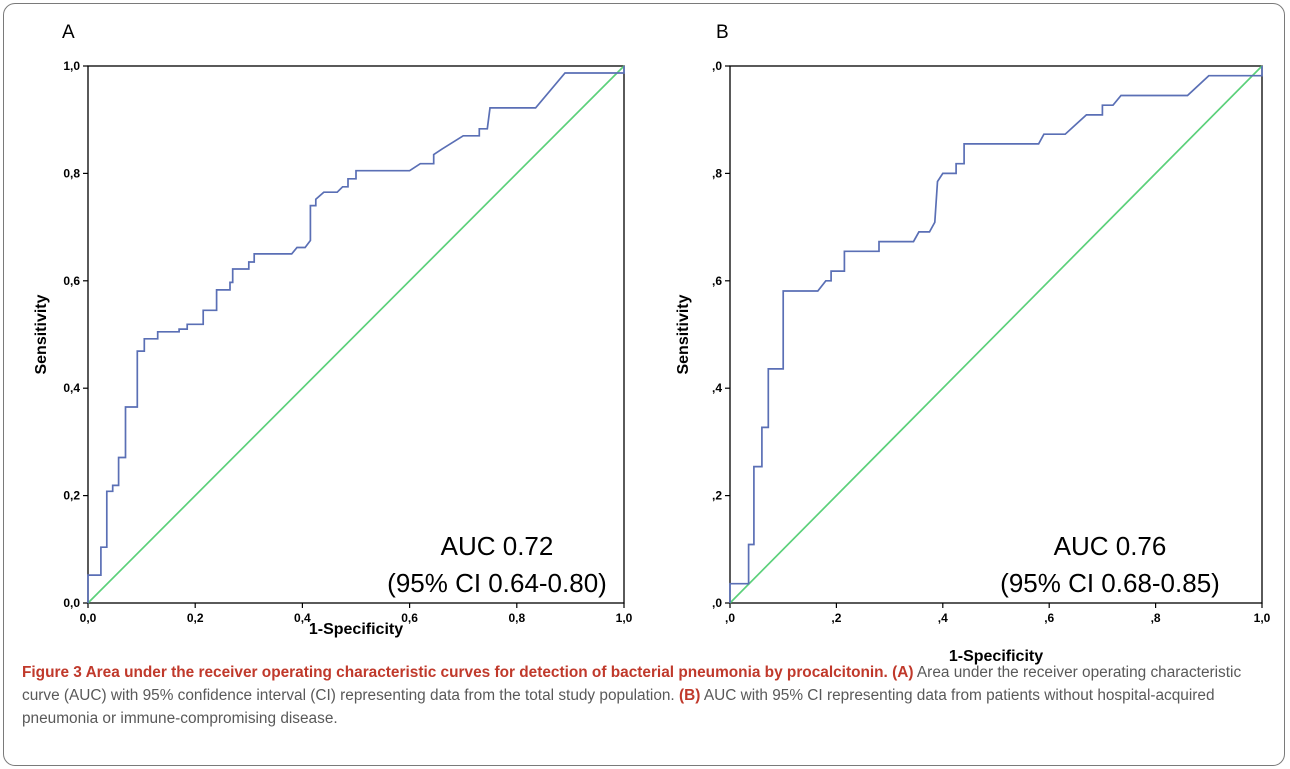 Image resolution: width=1290 pixels, height=769 pixels. What do you see at coordinates (1156, 618) in the screenshot?
I see `x-tick-label-b: ,8` at bounding box center [1156, 618].